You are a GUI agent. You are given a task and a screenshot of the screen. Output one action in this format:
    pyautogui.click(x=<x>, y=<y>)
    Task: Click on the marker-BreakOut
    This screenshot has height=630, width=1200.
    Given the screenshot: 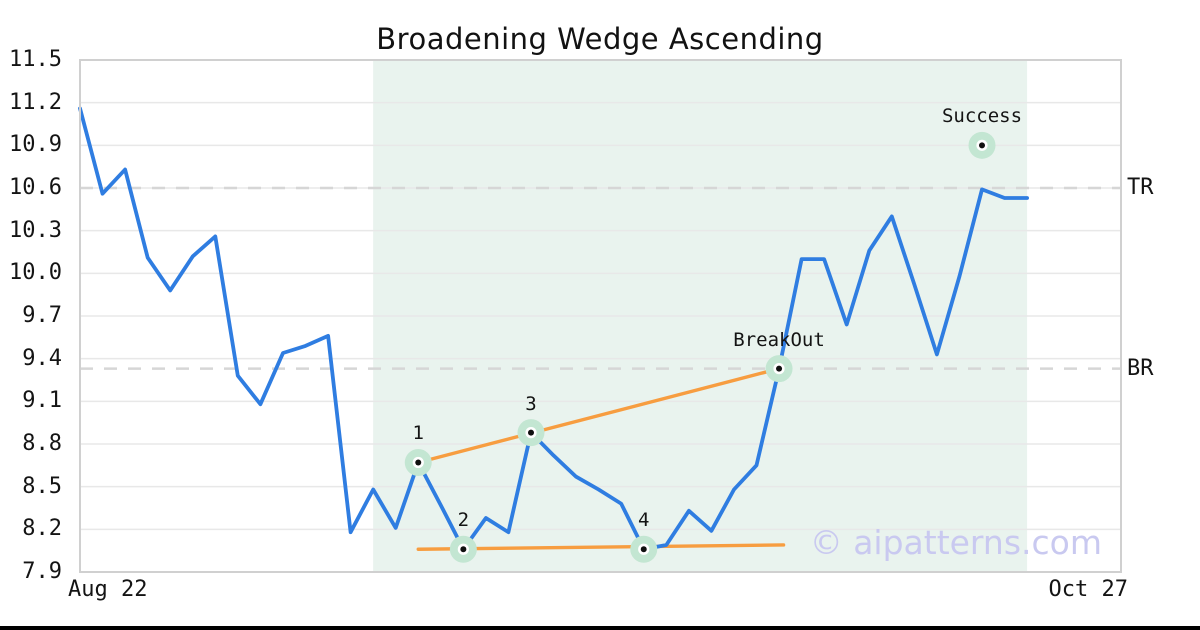 What is the action you would take?
    pyautogui.click(x=779, y=369)
    